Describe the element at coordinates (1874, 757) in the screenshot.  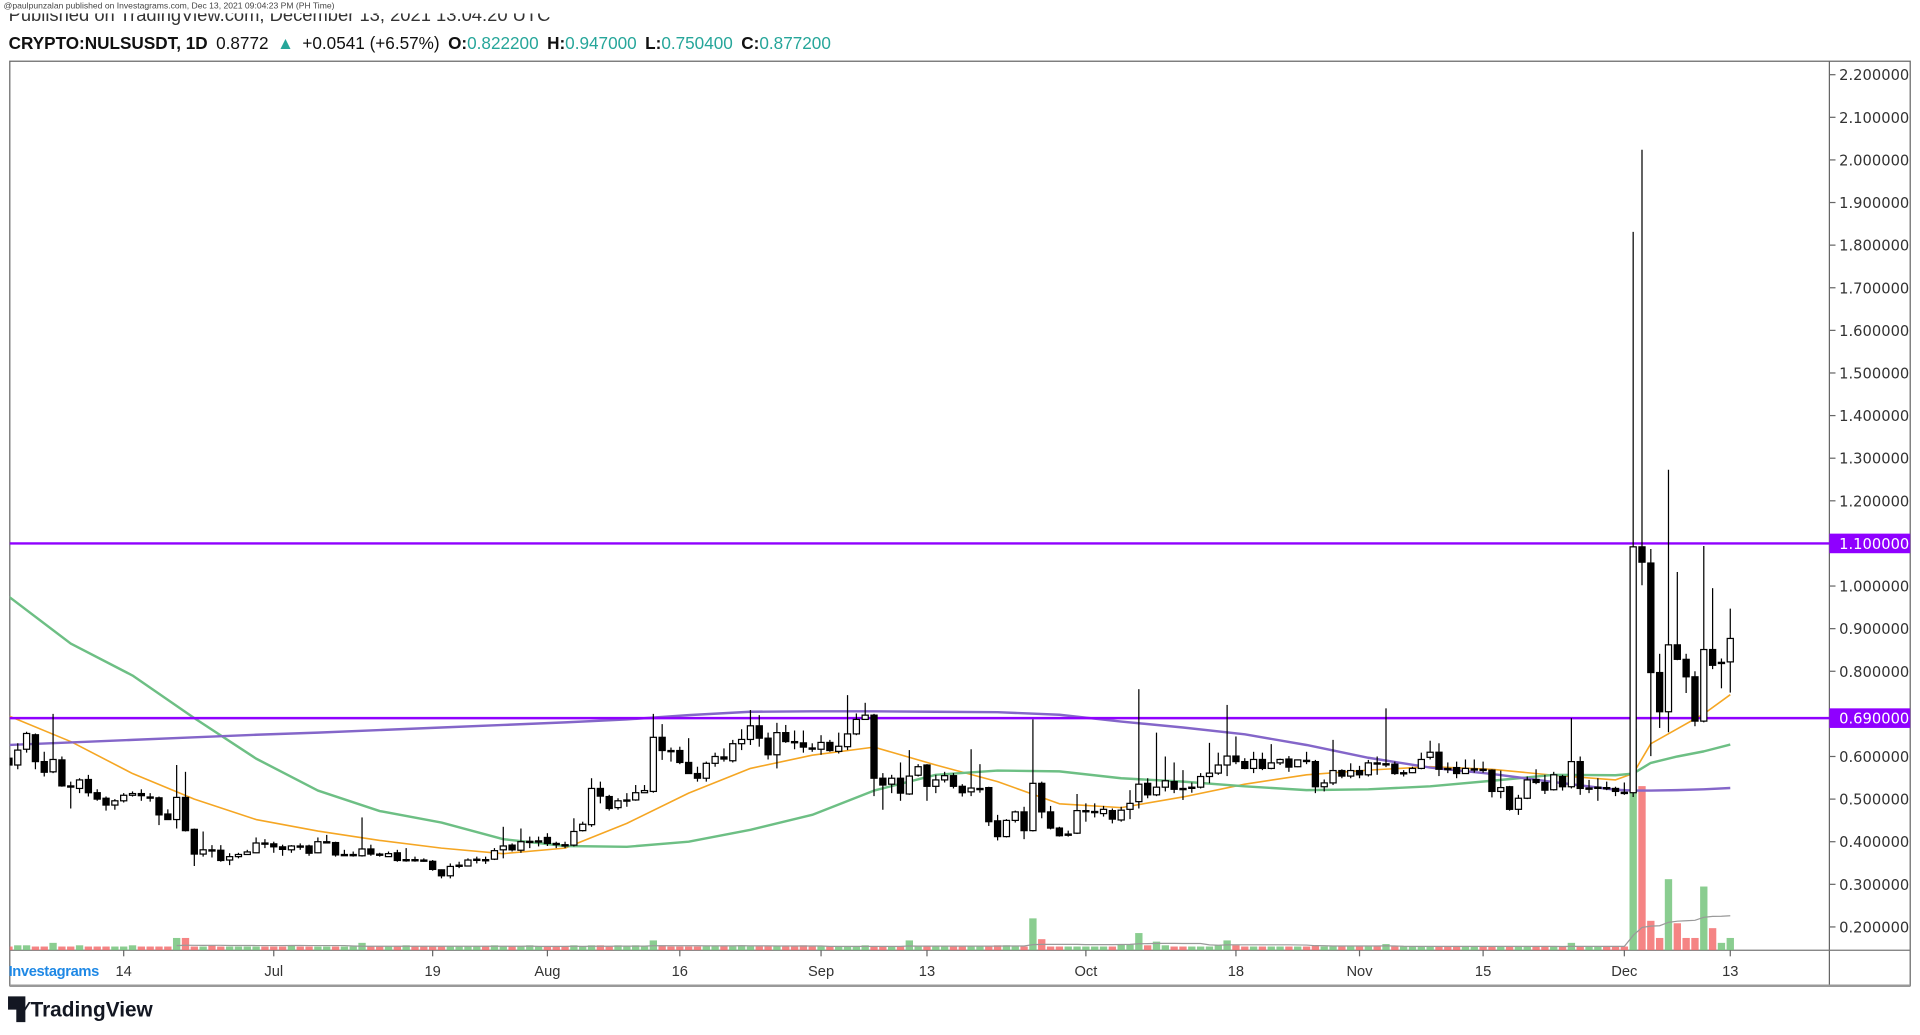
I see `price-tick-label: 0.600000` at that location.